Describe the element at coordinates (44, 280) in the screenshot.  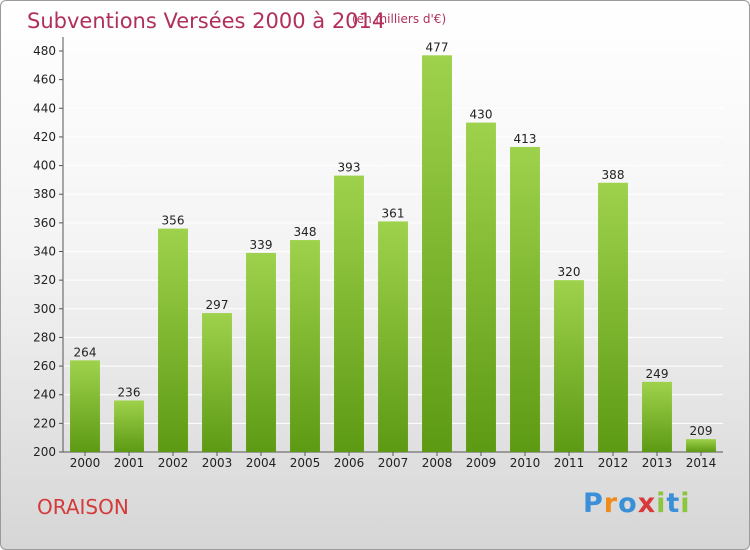
I see `y-tick-label: 320` at that location.